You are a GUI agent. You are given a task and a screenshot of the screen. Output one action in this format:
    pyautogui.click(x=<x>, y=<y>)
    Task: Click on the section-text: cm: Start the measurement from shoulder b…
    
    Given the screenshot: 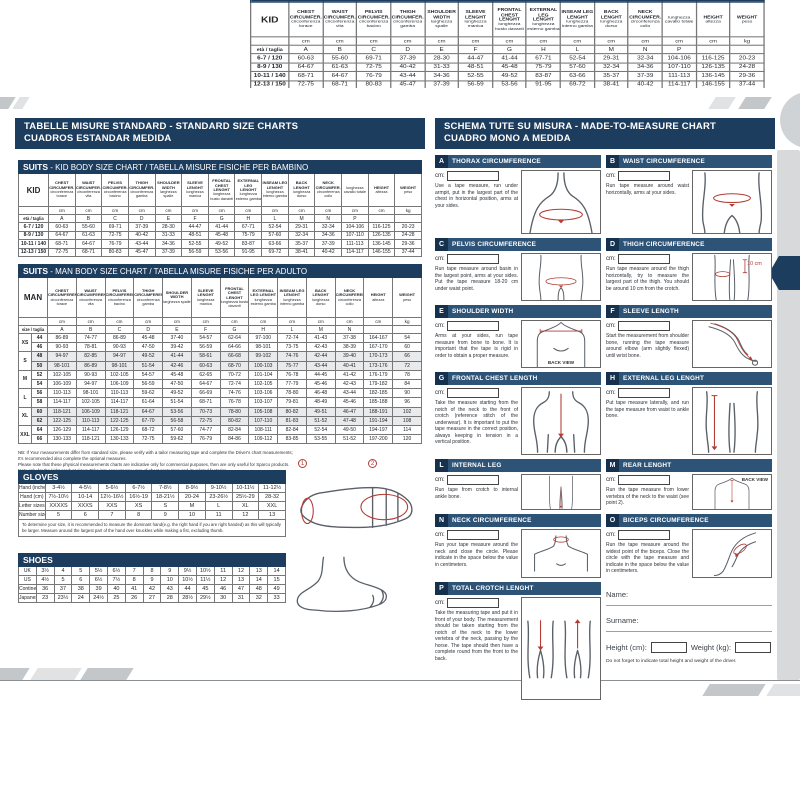 What is the action you would take?
    pyautogui.click(x=649, y=344)
    